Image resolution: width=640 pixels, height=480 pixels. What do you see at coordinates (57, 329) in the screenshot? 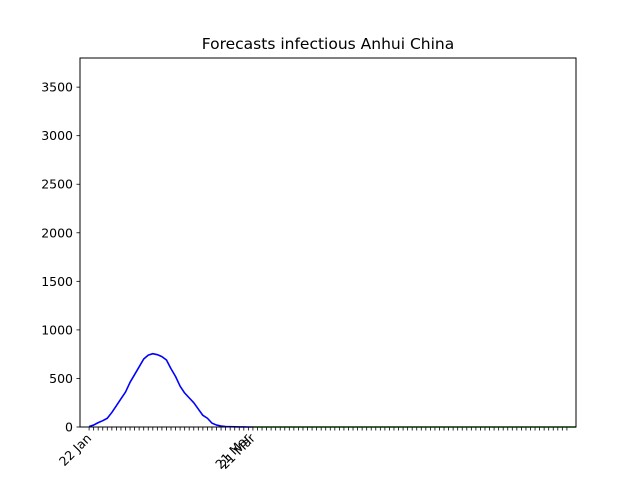
I see `y-tick-label: 1000` at bounding box center [57, 329].